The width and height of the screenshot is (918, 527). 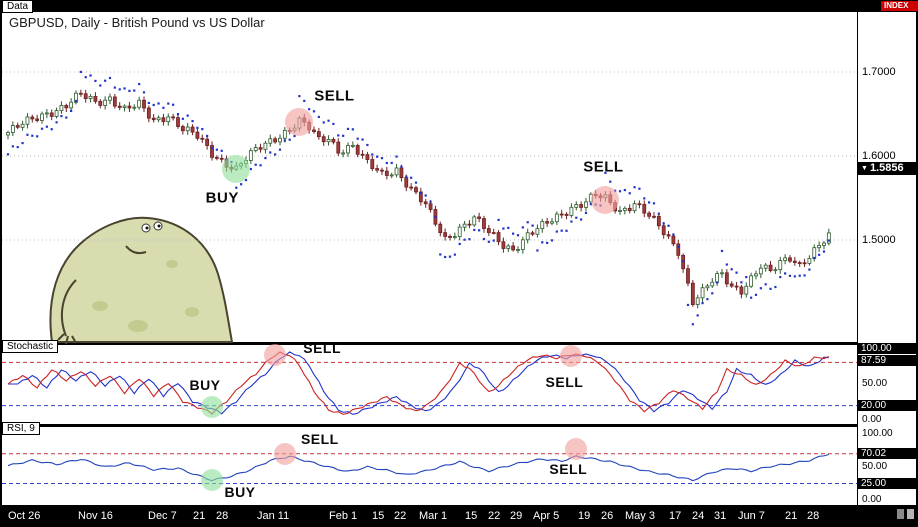 I want to click on current-price-box: ▼ 1.5856, so click(x=887, y=168).